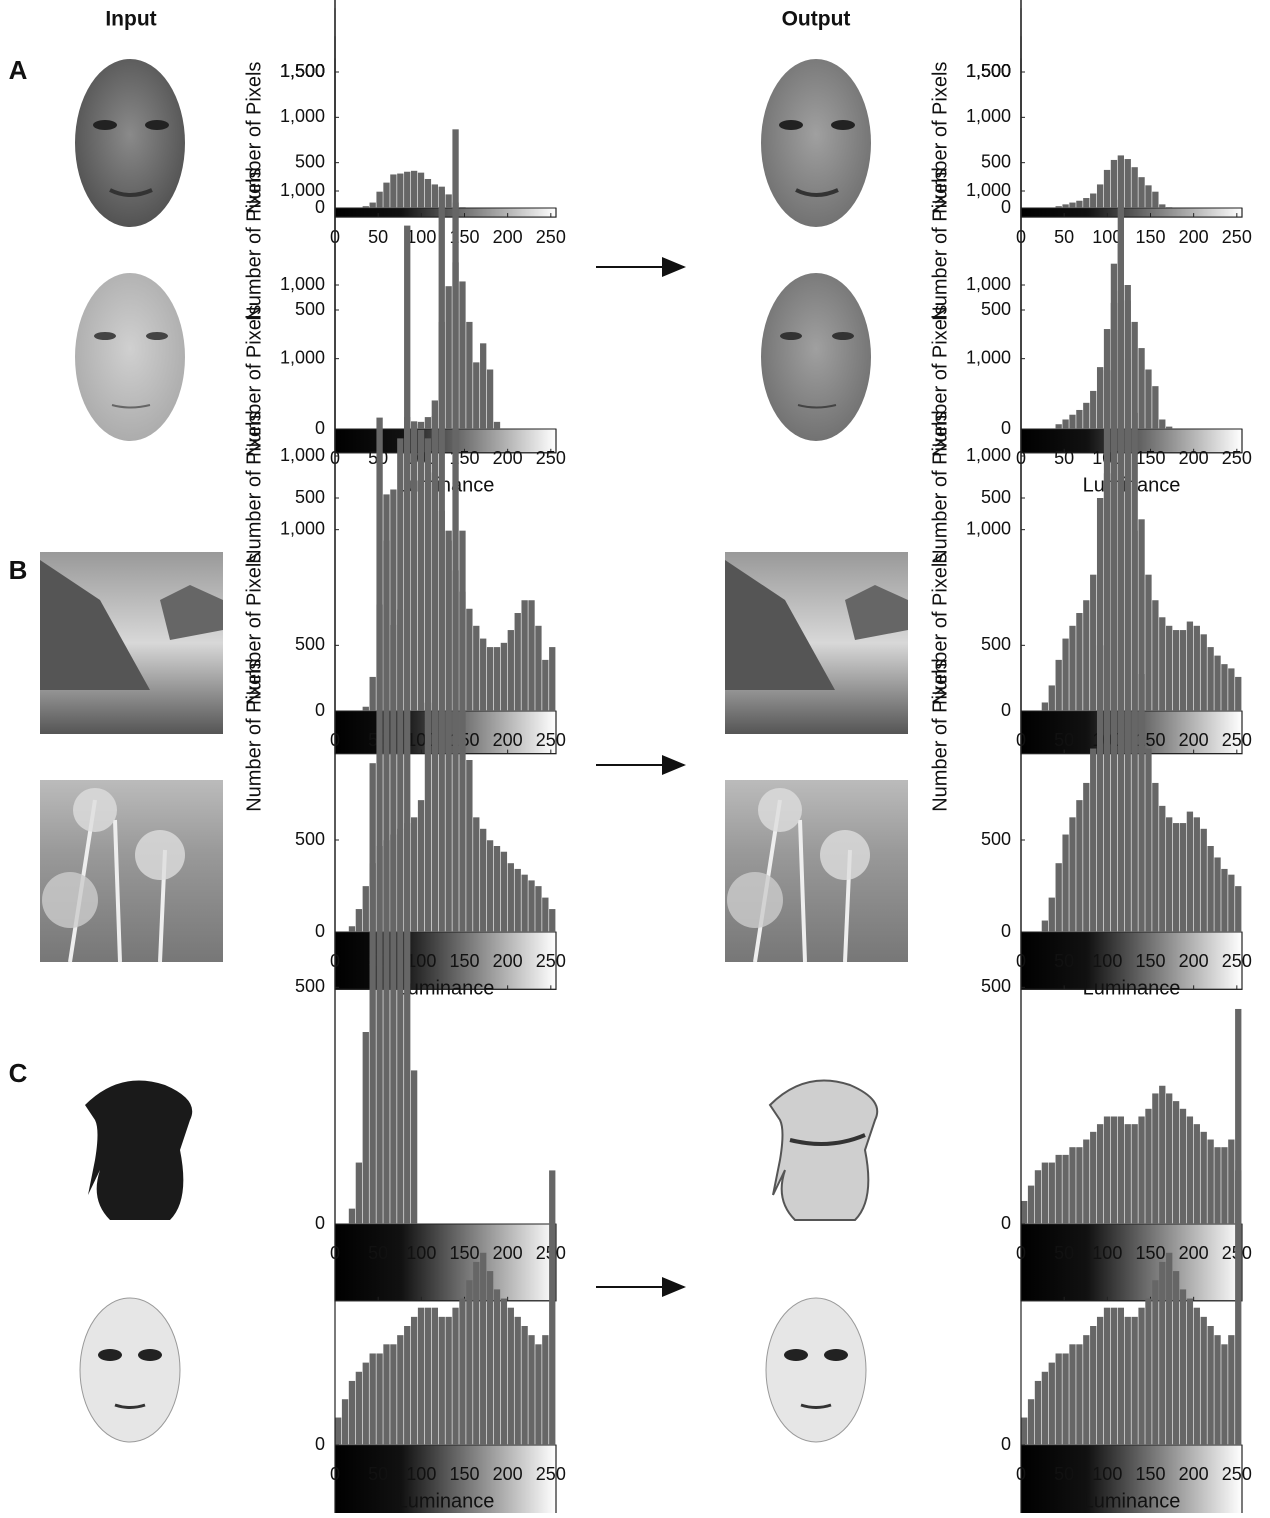 This screenshot has height=1518, width=1270. What do you see at coordinates (139, 1150) in the screenshot?
I see `object-image` at bounding box center [139, 1150].